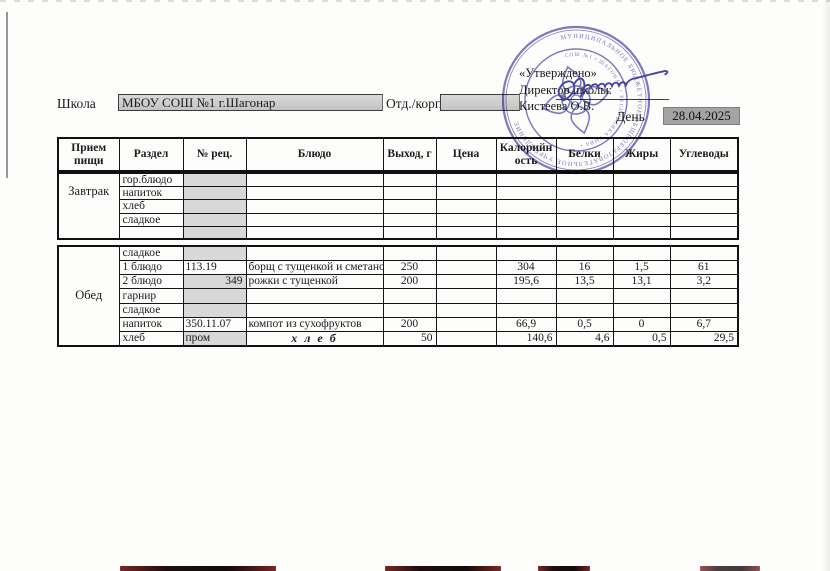 The image size is (830, 571). What do you see at coordinates (250, 102) in the screenshot?
I see `school-input: МБОУ СОШ №1 г.Шагонар` at bounding box center [250, 102].